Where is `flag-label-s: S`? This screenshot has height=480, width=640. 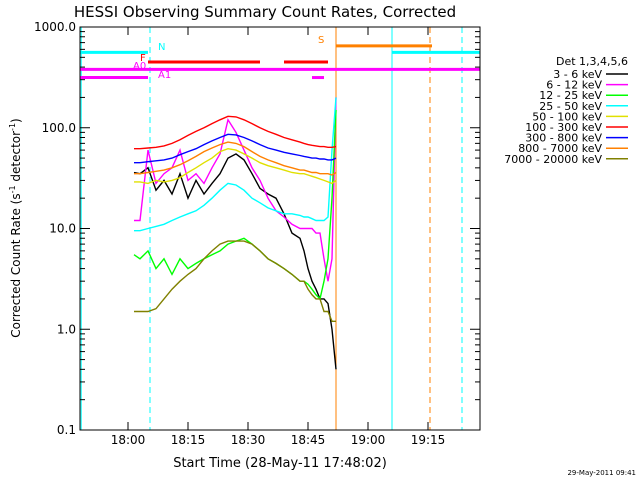
flag-label-s: S is located at coordinates (321, 40).